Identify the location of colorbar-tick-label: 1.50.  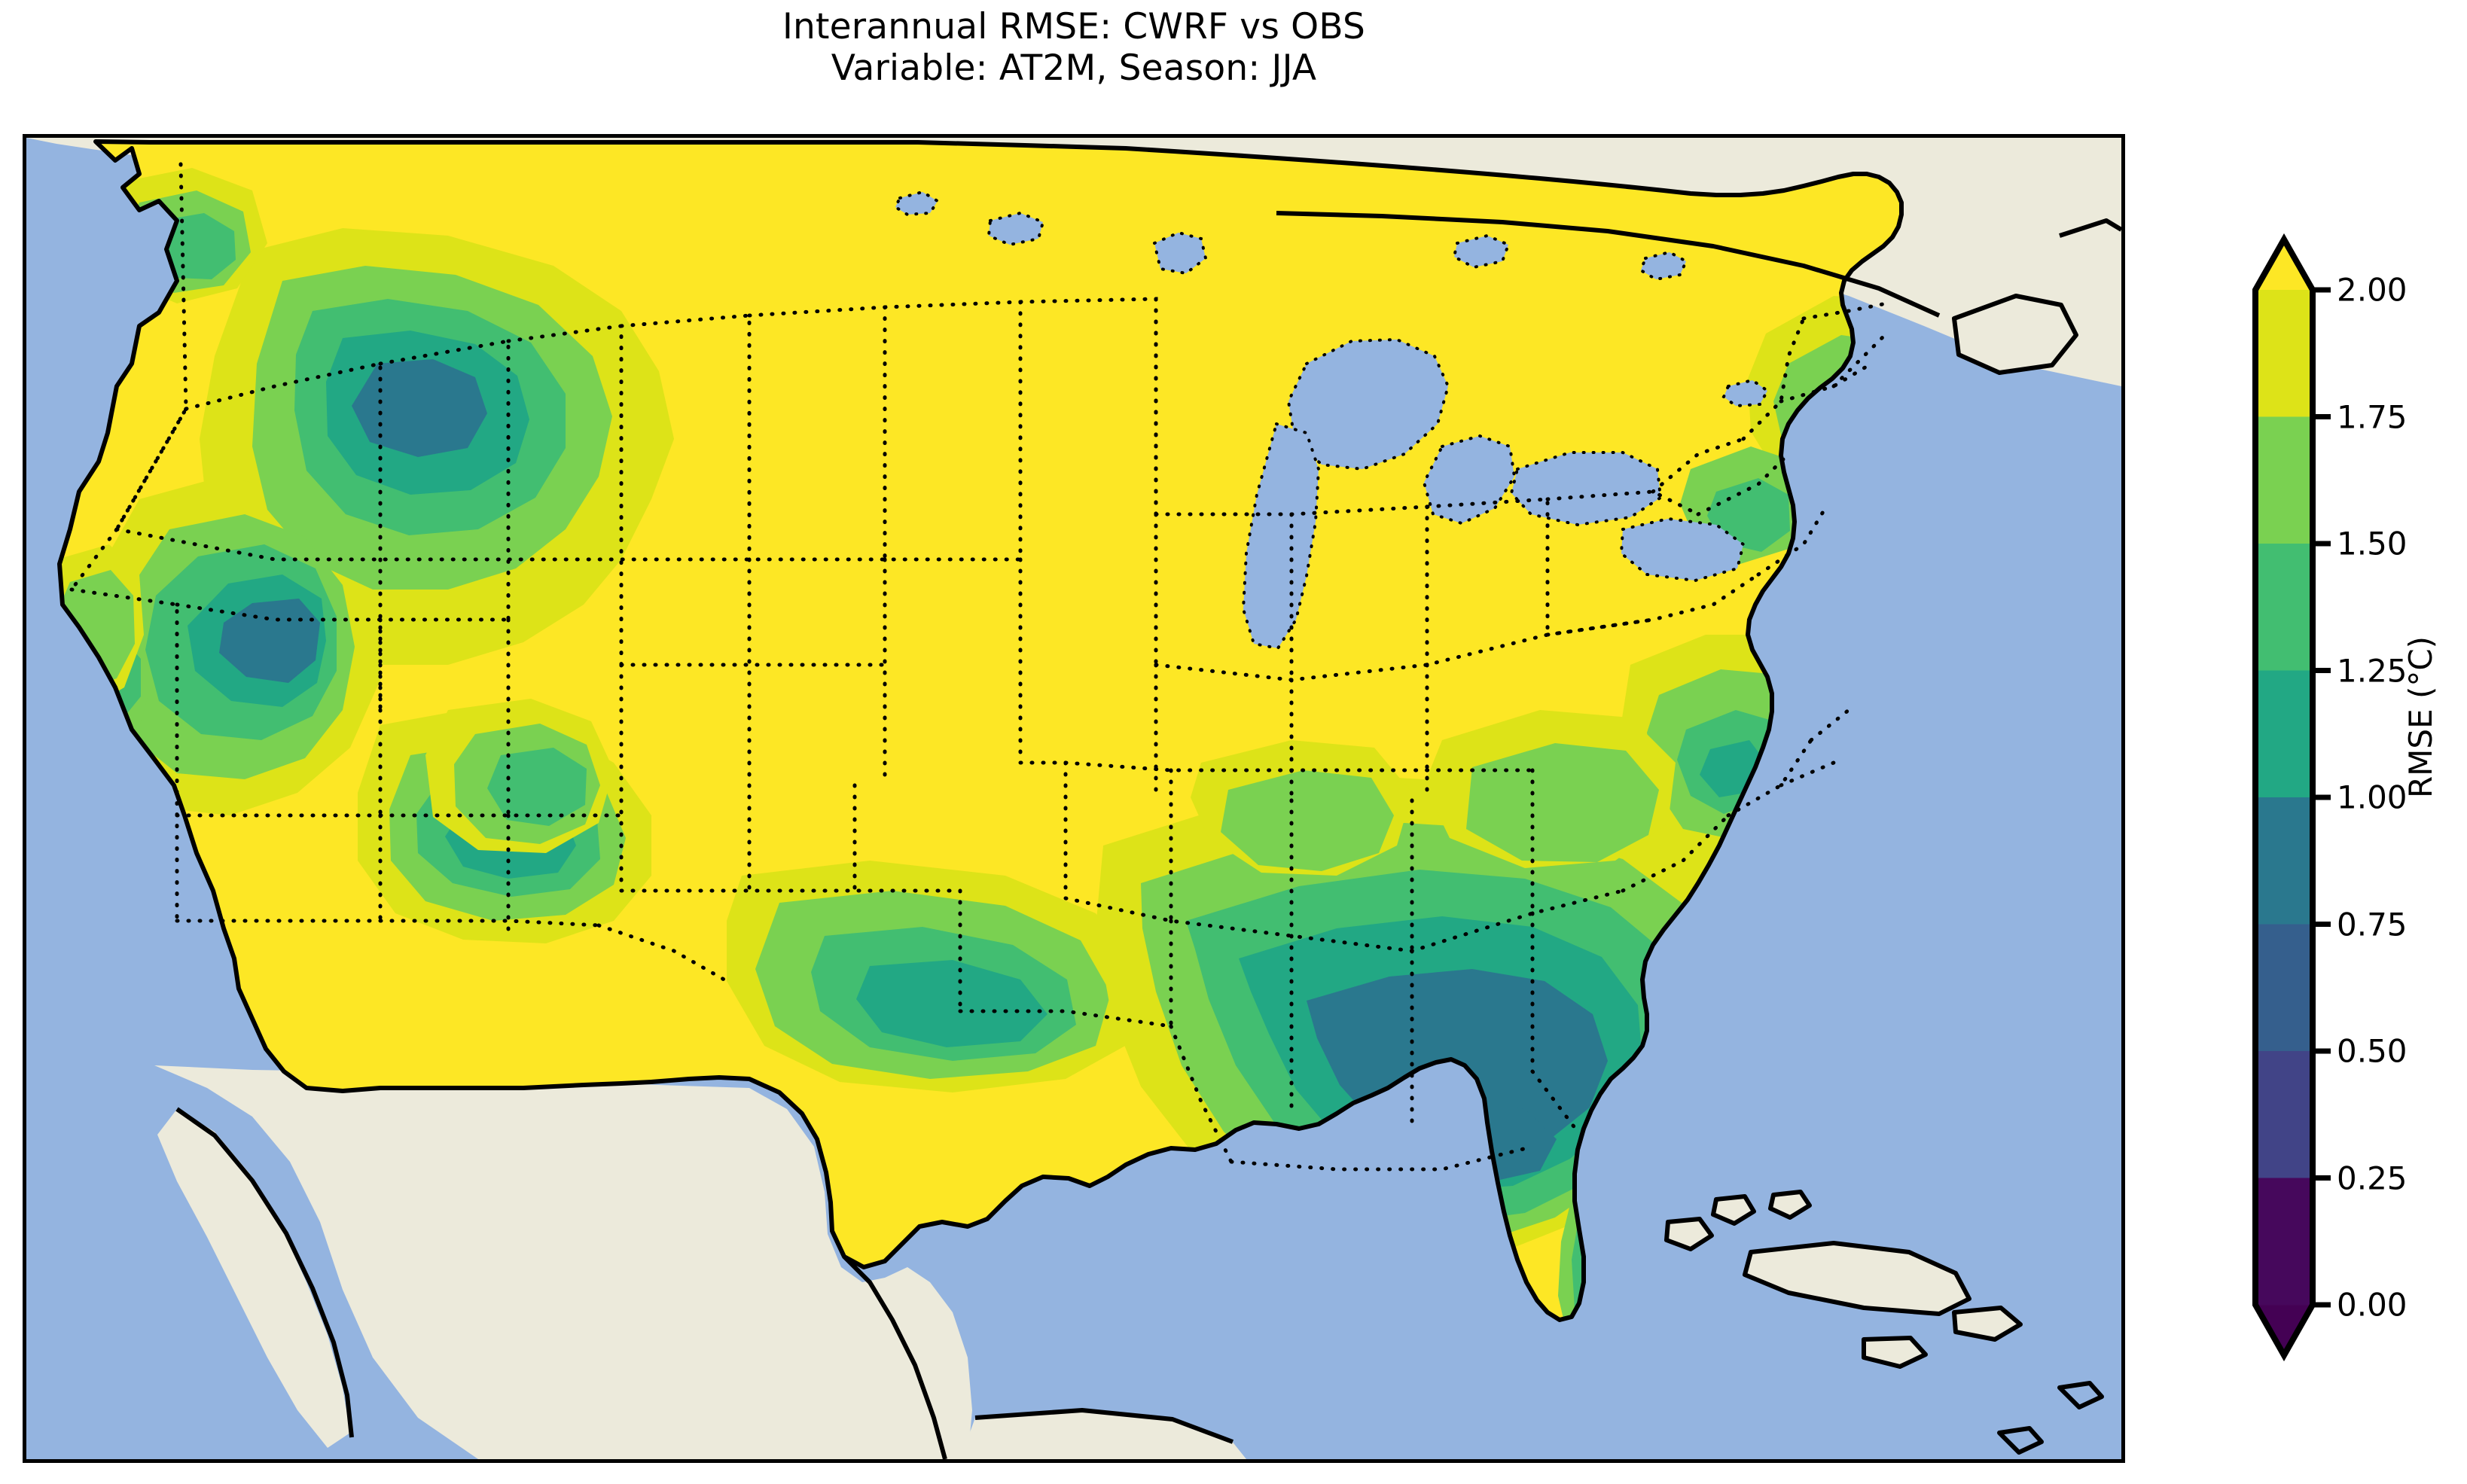
(2372, 543).